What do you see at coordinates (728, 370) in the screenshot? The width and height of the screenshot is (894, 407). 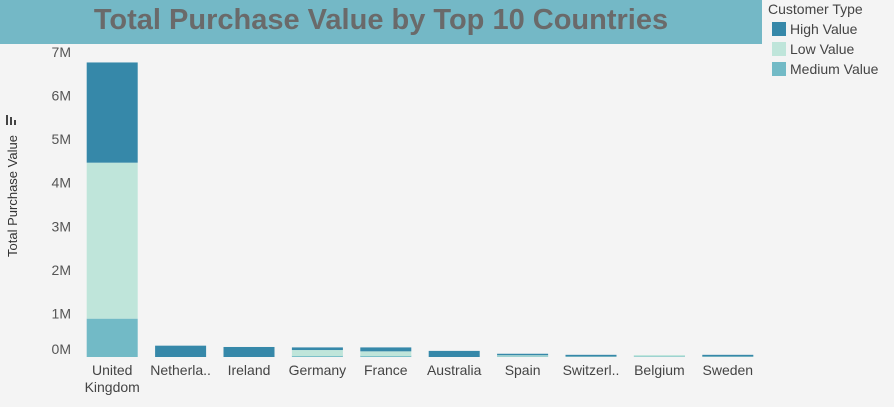 I see `x-tick-label: Sweden` at bounding box center [728, 370].